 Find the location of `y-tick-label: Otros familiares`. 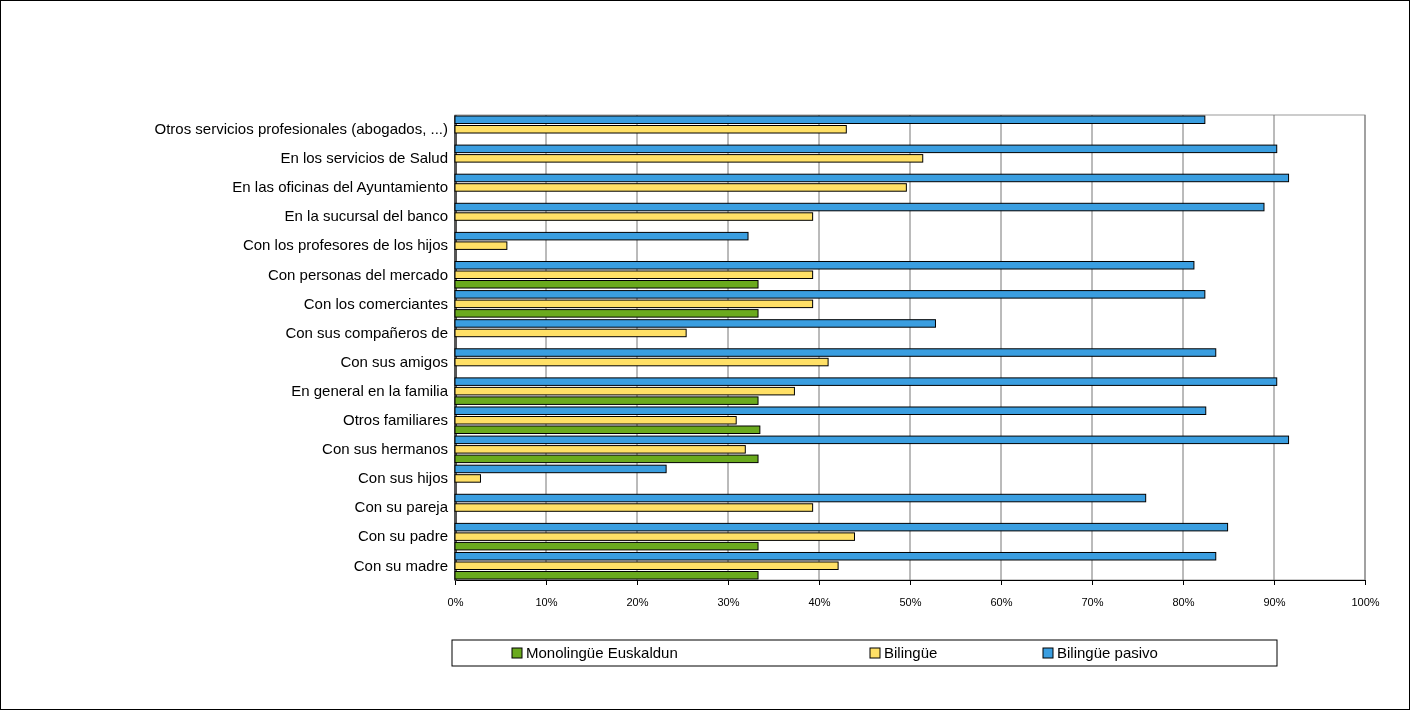

y-tick-label: Otros familiares is located at coordinates (395, 420).